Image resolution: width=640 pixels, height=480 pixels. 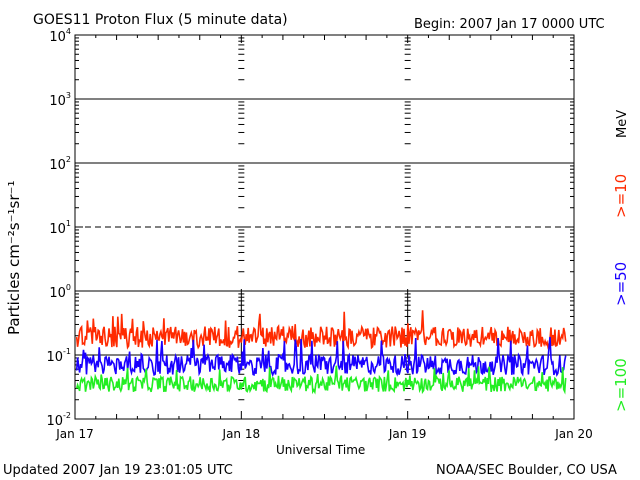 What do you see at coordinates (526, 470) in the screenshot?
I see `source-label: NOAA/SEC Boulder, CO USA` at bounding box center [526, 470].